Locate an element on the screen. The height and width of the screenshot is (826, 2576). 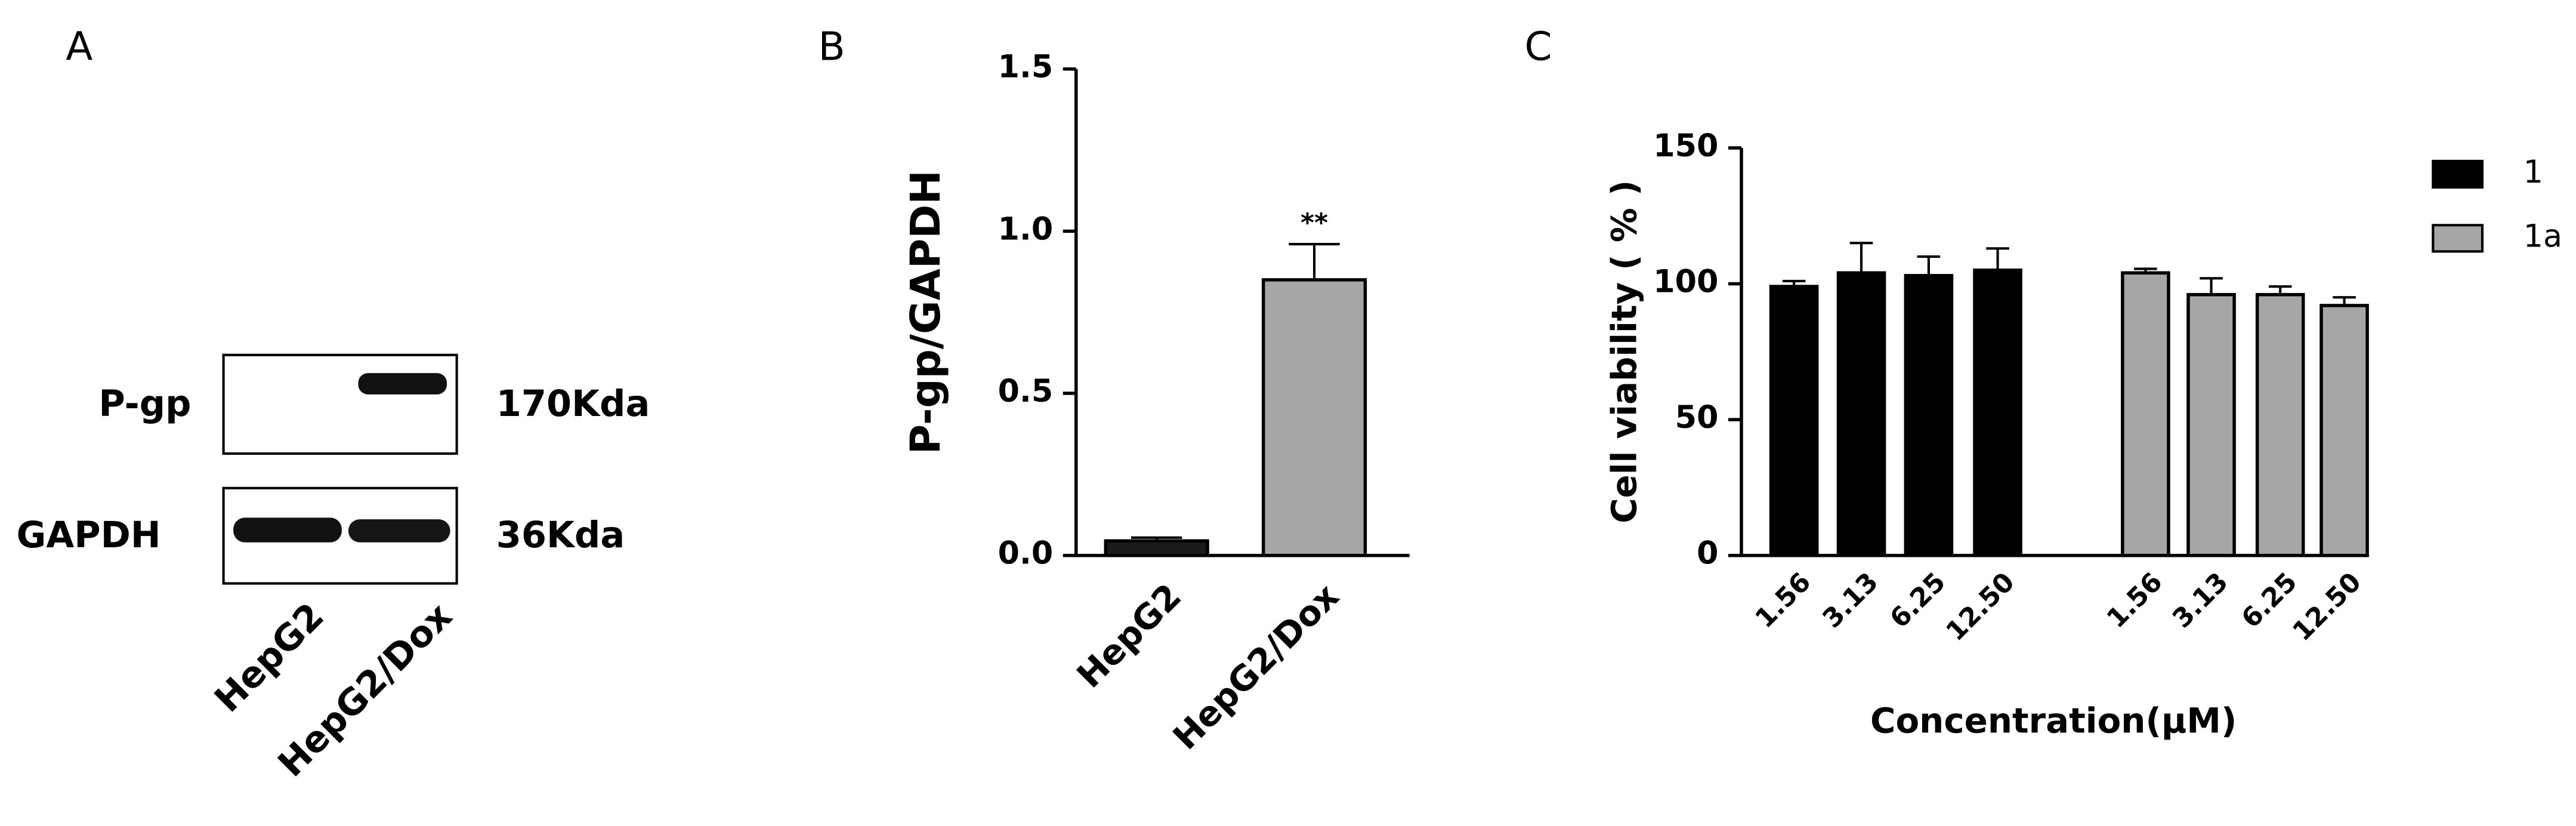
legend-label: 1a is located at coordinates (2543, 236).